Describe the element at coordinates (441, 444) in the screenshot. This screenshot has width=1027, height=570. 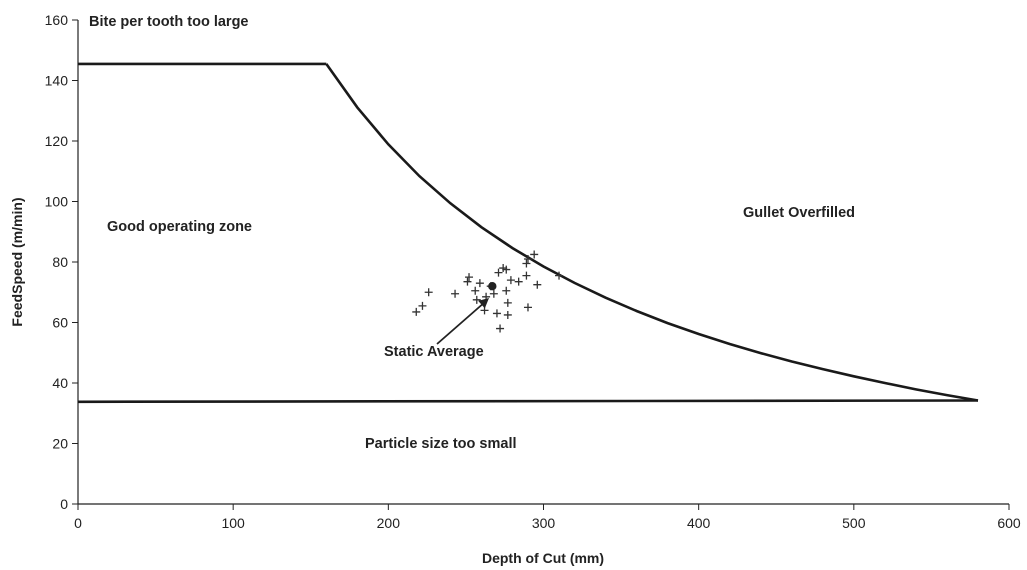
I see `annotation-particle-too-small: Particle size too small` at that location.